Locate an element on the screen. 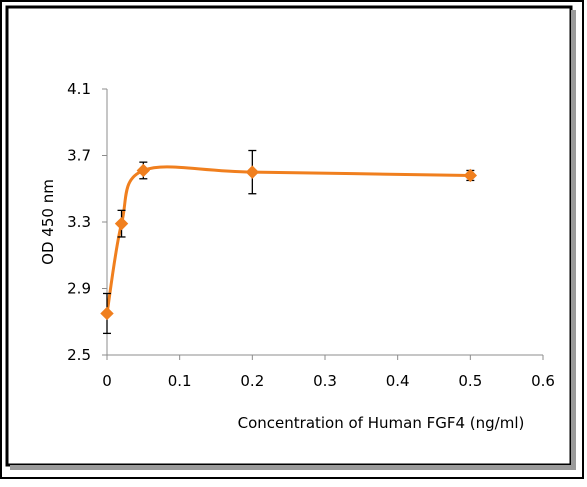  y-tick-label: 2.5 is located at coordinates (79, 355).